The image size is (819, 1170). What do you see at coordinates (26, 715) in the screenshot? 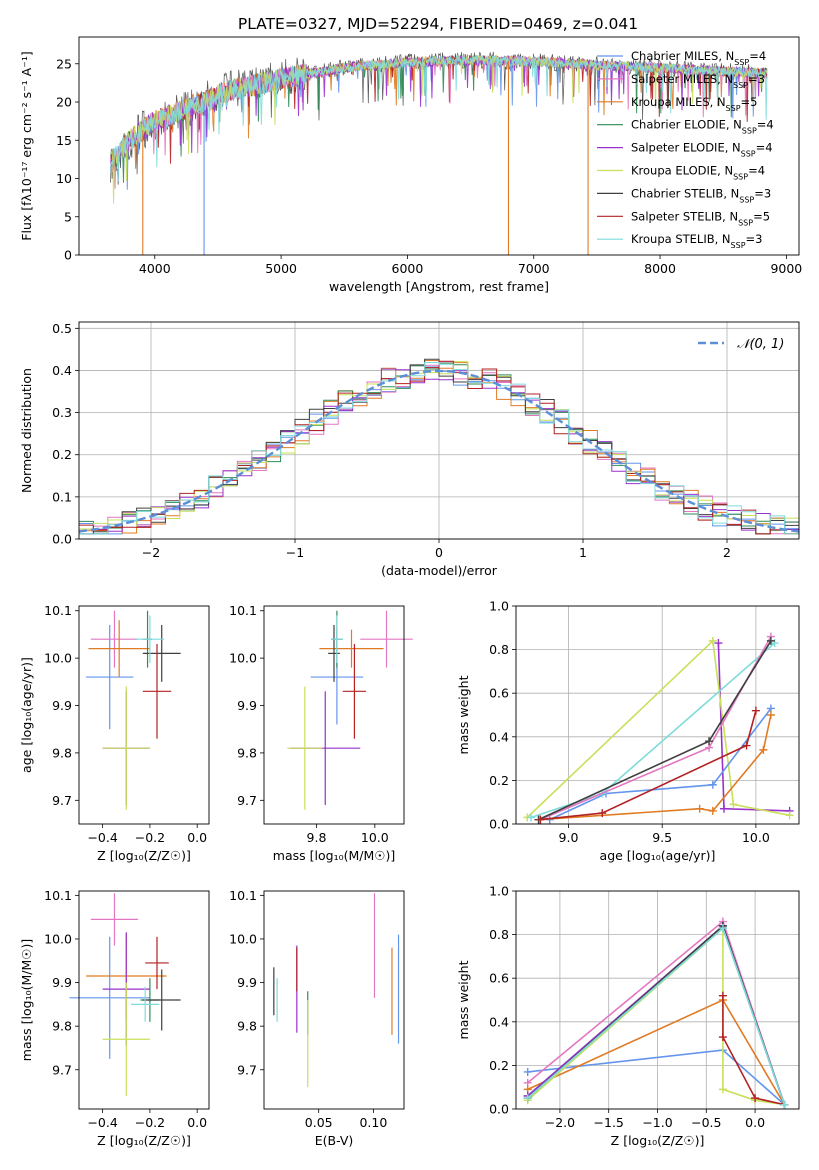
I see `y-axis-label: age [log₁₀(age/yr)]` at bounding box center [26, 715].